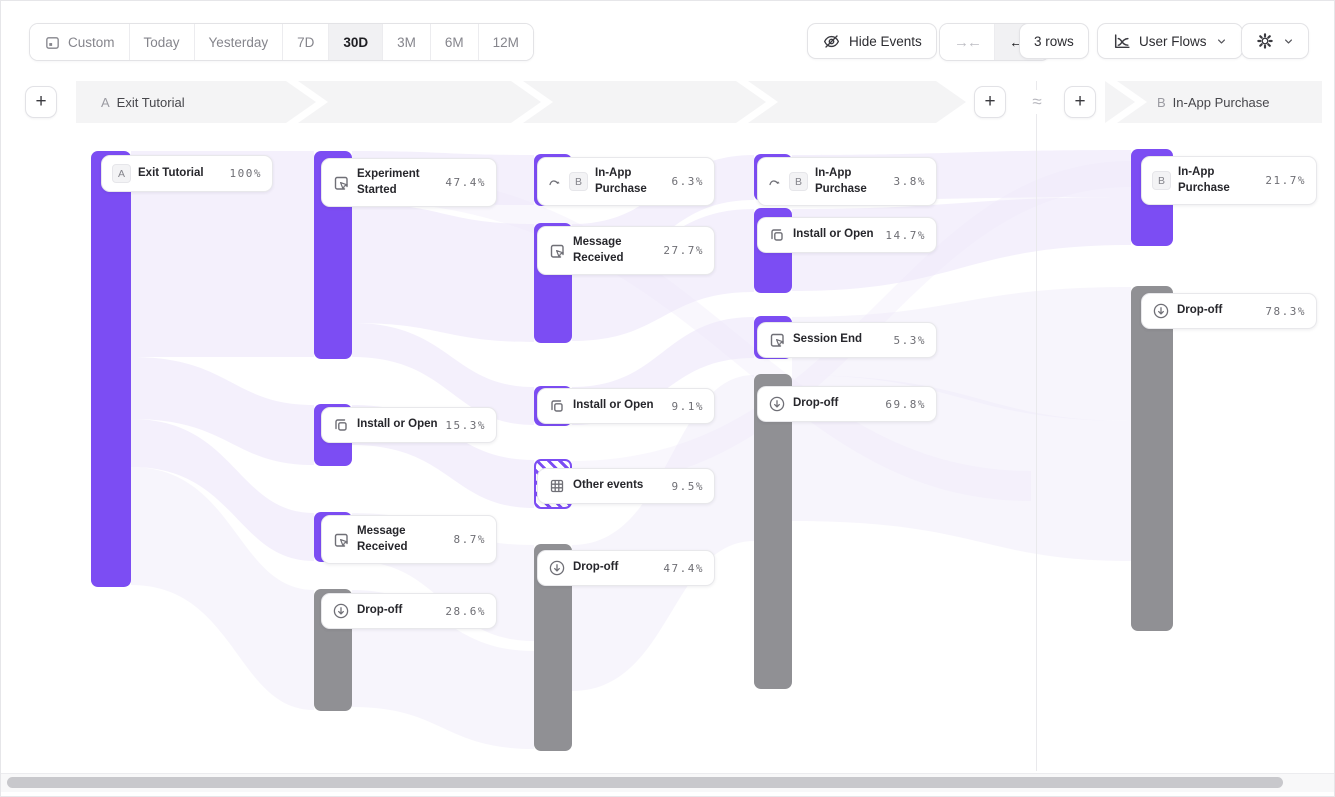  What do you see at coordinates (407, 42) in the screenshot?
I see `date-range-3m: 3M` at bounding box center [407, 42].